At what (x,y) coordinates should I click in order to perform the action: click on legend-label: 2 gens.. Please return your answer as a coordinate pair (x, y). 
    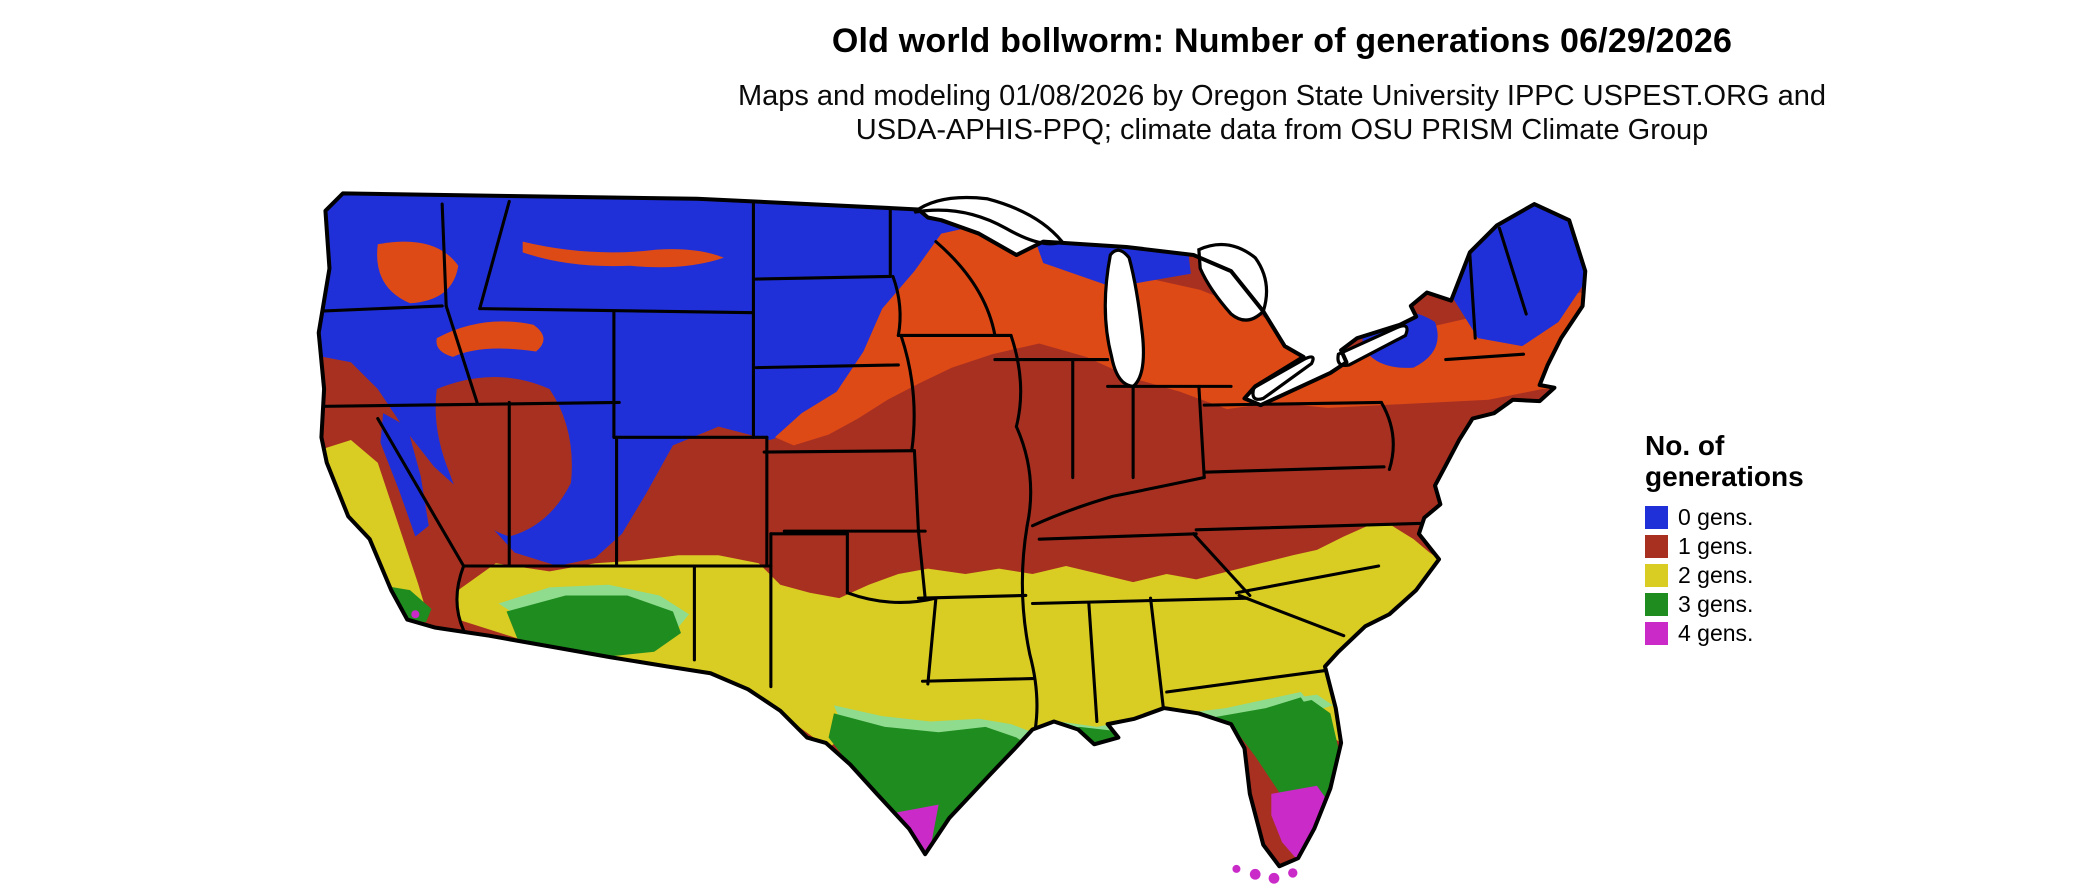
    Looking at the image, I should click on (1716, 575).